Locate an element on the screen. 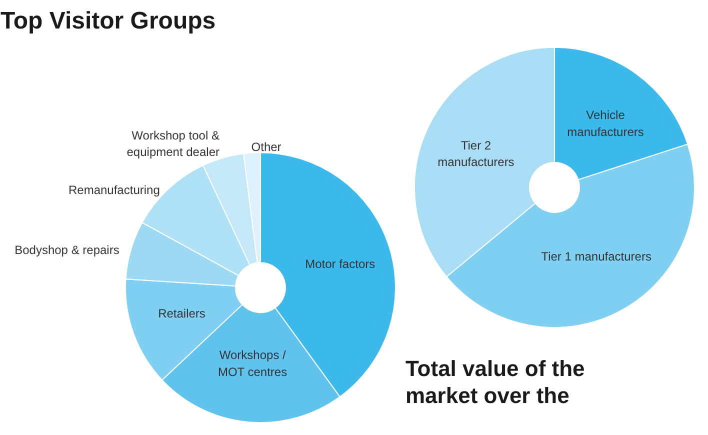 This screenshot has width=708, height=435. chart-title: Top Visitor Groups is located at coordinates (108, 21).